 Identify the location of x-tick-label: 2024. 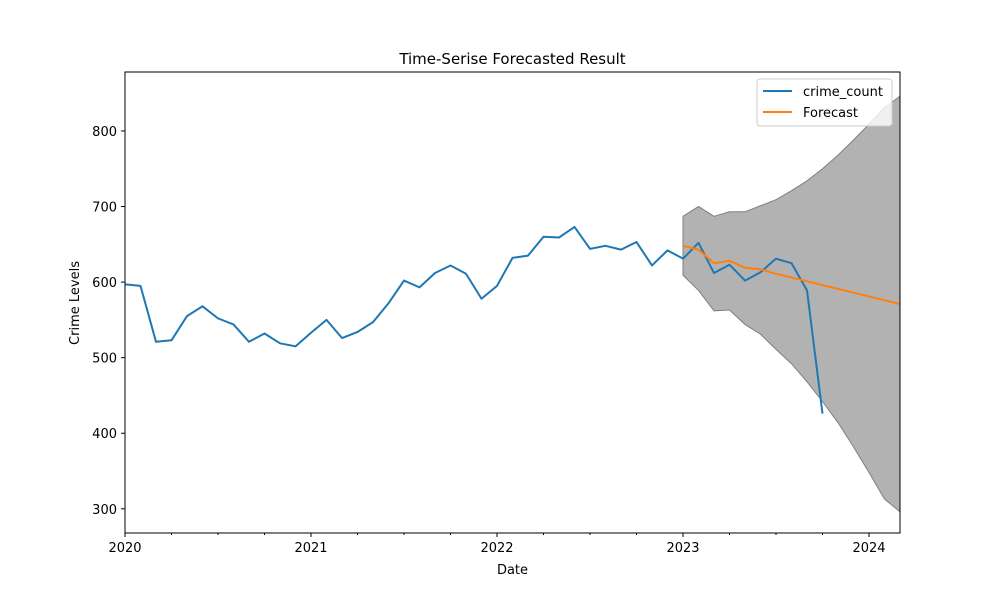
(868, 548).